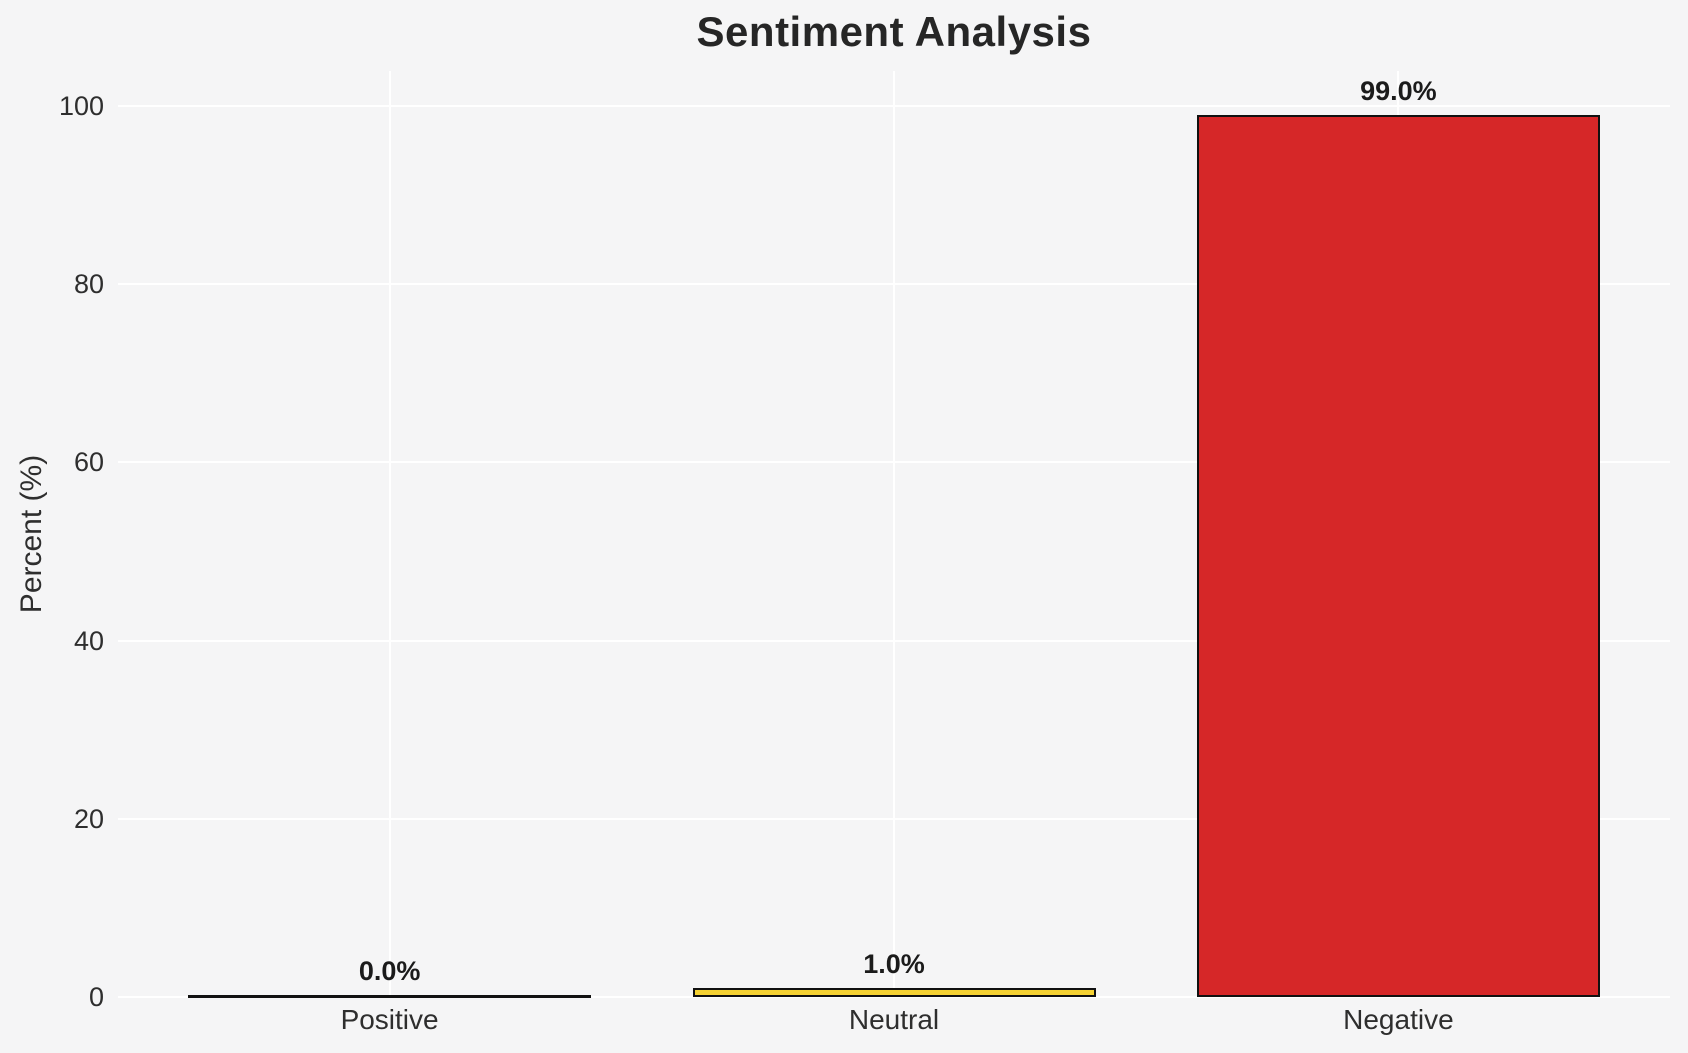  I want to click on x-tick-neutral: Neutral, so click(894, 1019).